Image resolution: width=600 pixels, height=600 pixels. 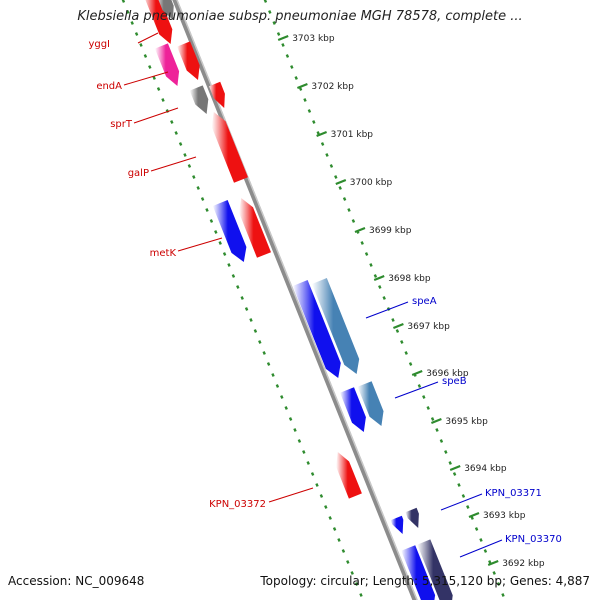 I want to click on gene-label: endA, so click(x=109, y=86).